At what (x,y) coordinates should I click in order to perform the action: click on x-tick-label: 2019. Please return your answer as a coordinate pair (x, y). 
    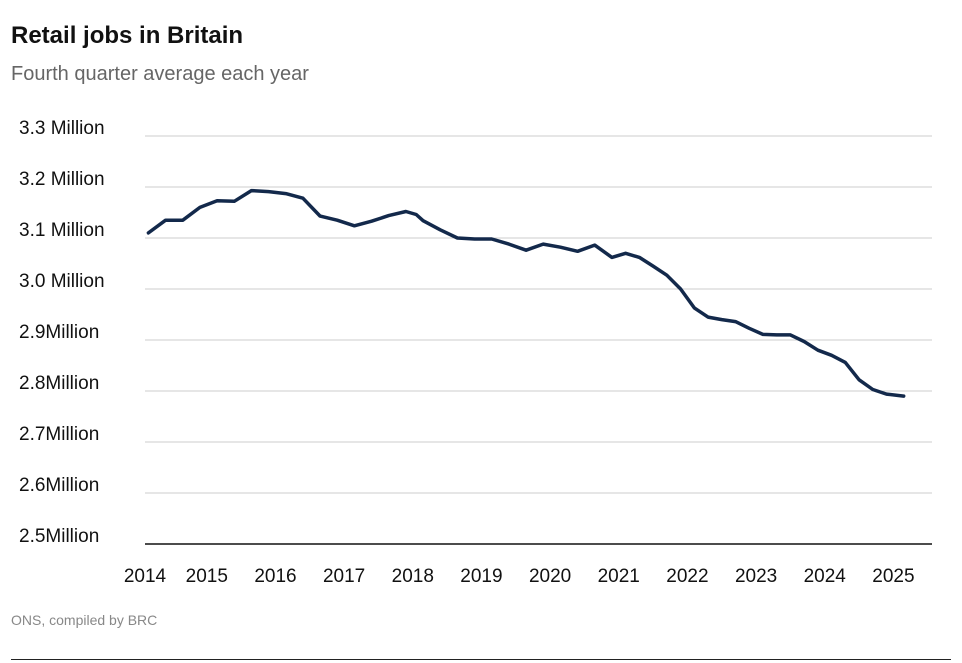
    Looking at the image, I should click on (481, 576).